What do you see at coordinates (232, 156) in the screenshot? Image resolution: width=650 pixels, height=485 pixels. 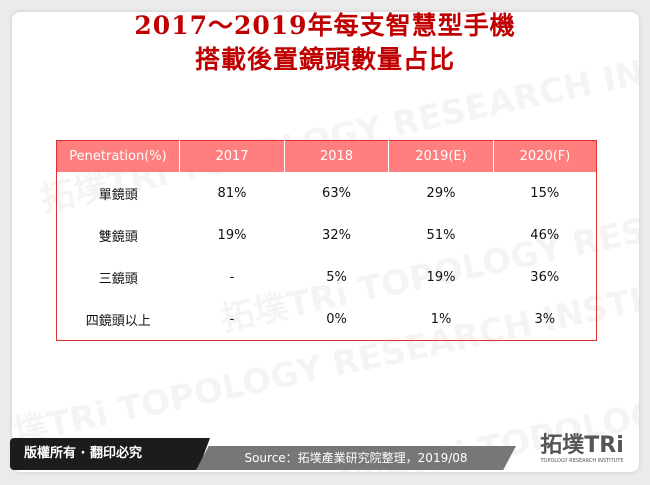 I see `header-cell: 2017` at bounding box center [232, 156].